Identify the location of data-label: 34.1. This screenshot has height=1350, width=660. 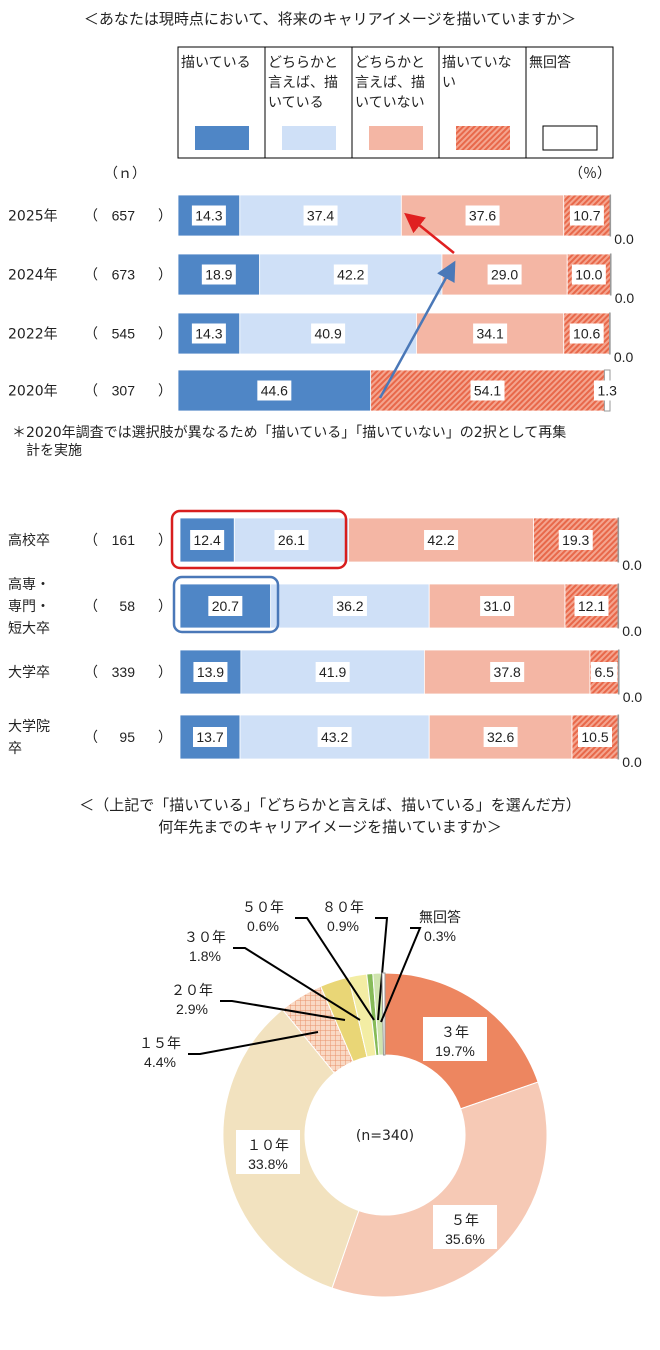
(489, 334).